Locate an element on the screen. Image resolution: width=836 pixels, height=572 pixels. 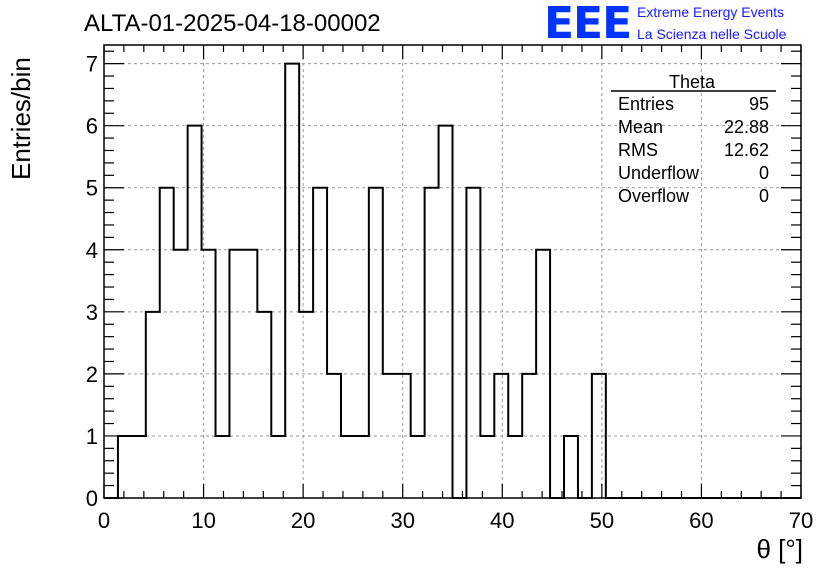
y-tick-label: 7 is located at coordinates (92, 64).